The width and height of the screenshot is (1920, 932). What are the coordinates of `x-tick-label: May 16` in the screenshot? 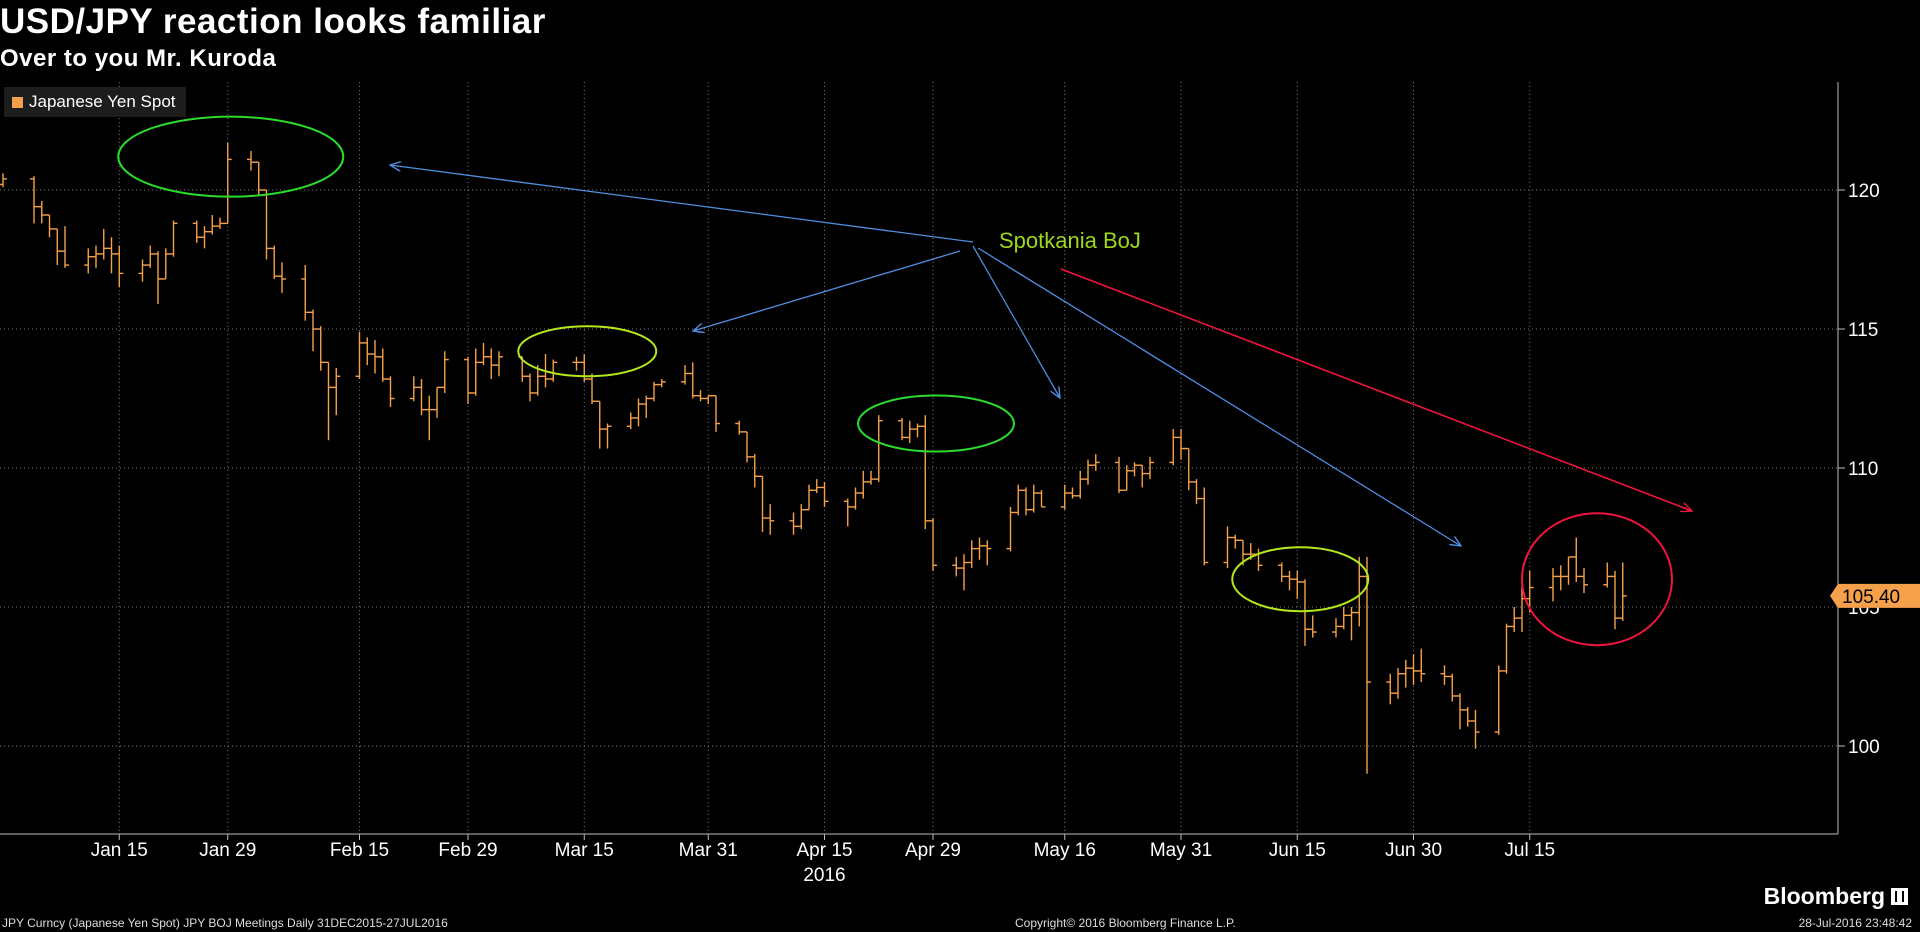 It's located at (1065, 850).